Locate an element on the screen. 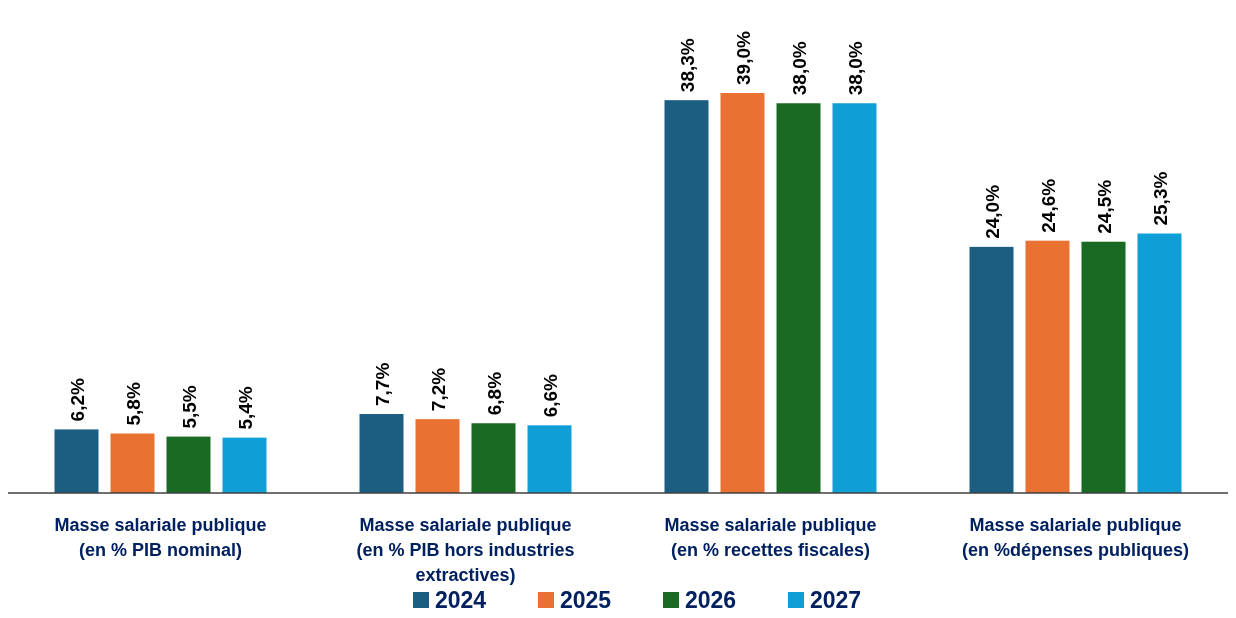 This screenshot has height=618, width=1236. data-label: 6,6% is located at coordinates (550, 395).